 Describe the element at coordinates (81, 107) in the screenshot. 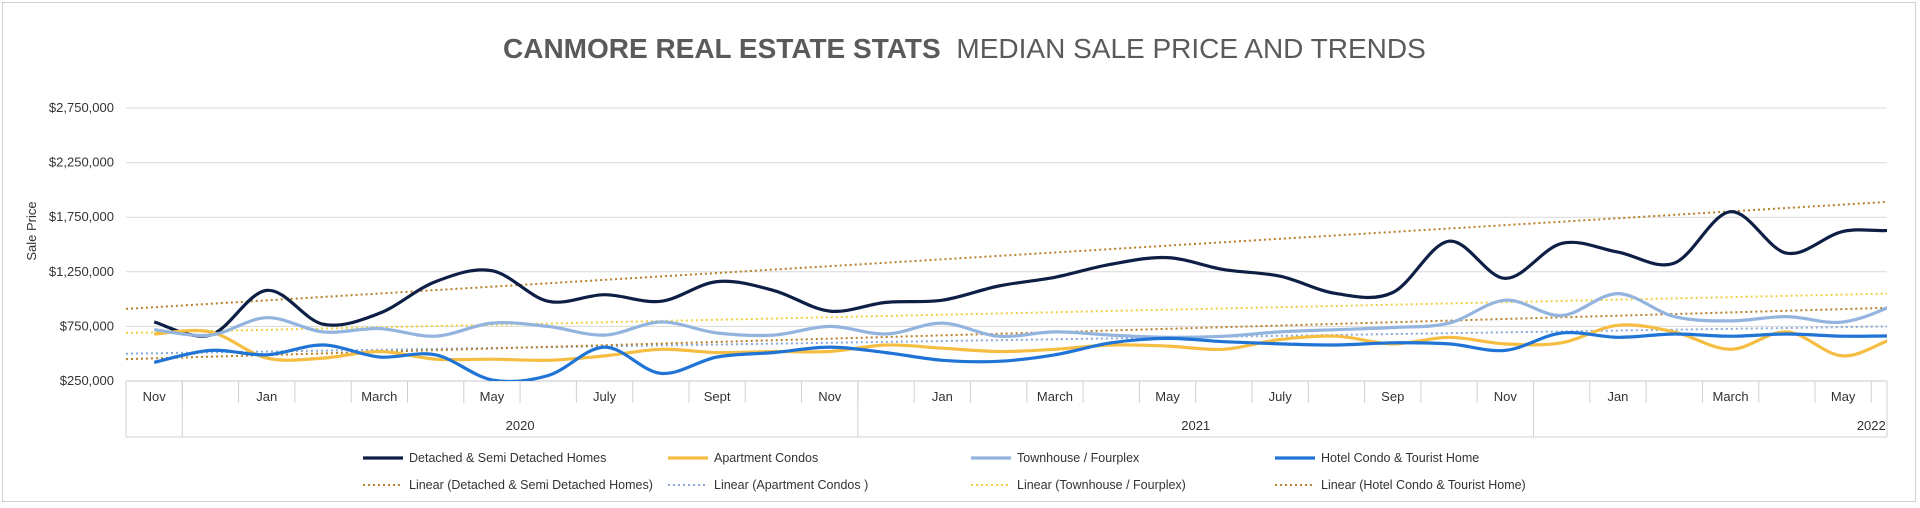

I see `y-tick-label: $2,750,000` at that location.